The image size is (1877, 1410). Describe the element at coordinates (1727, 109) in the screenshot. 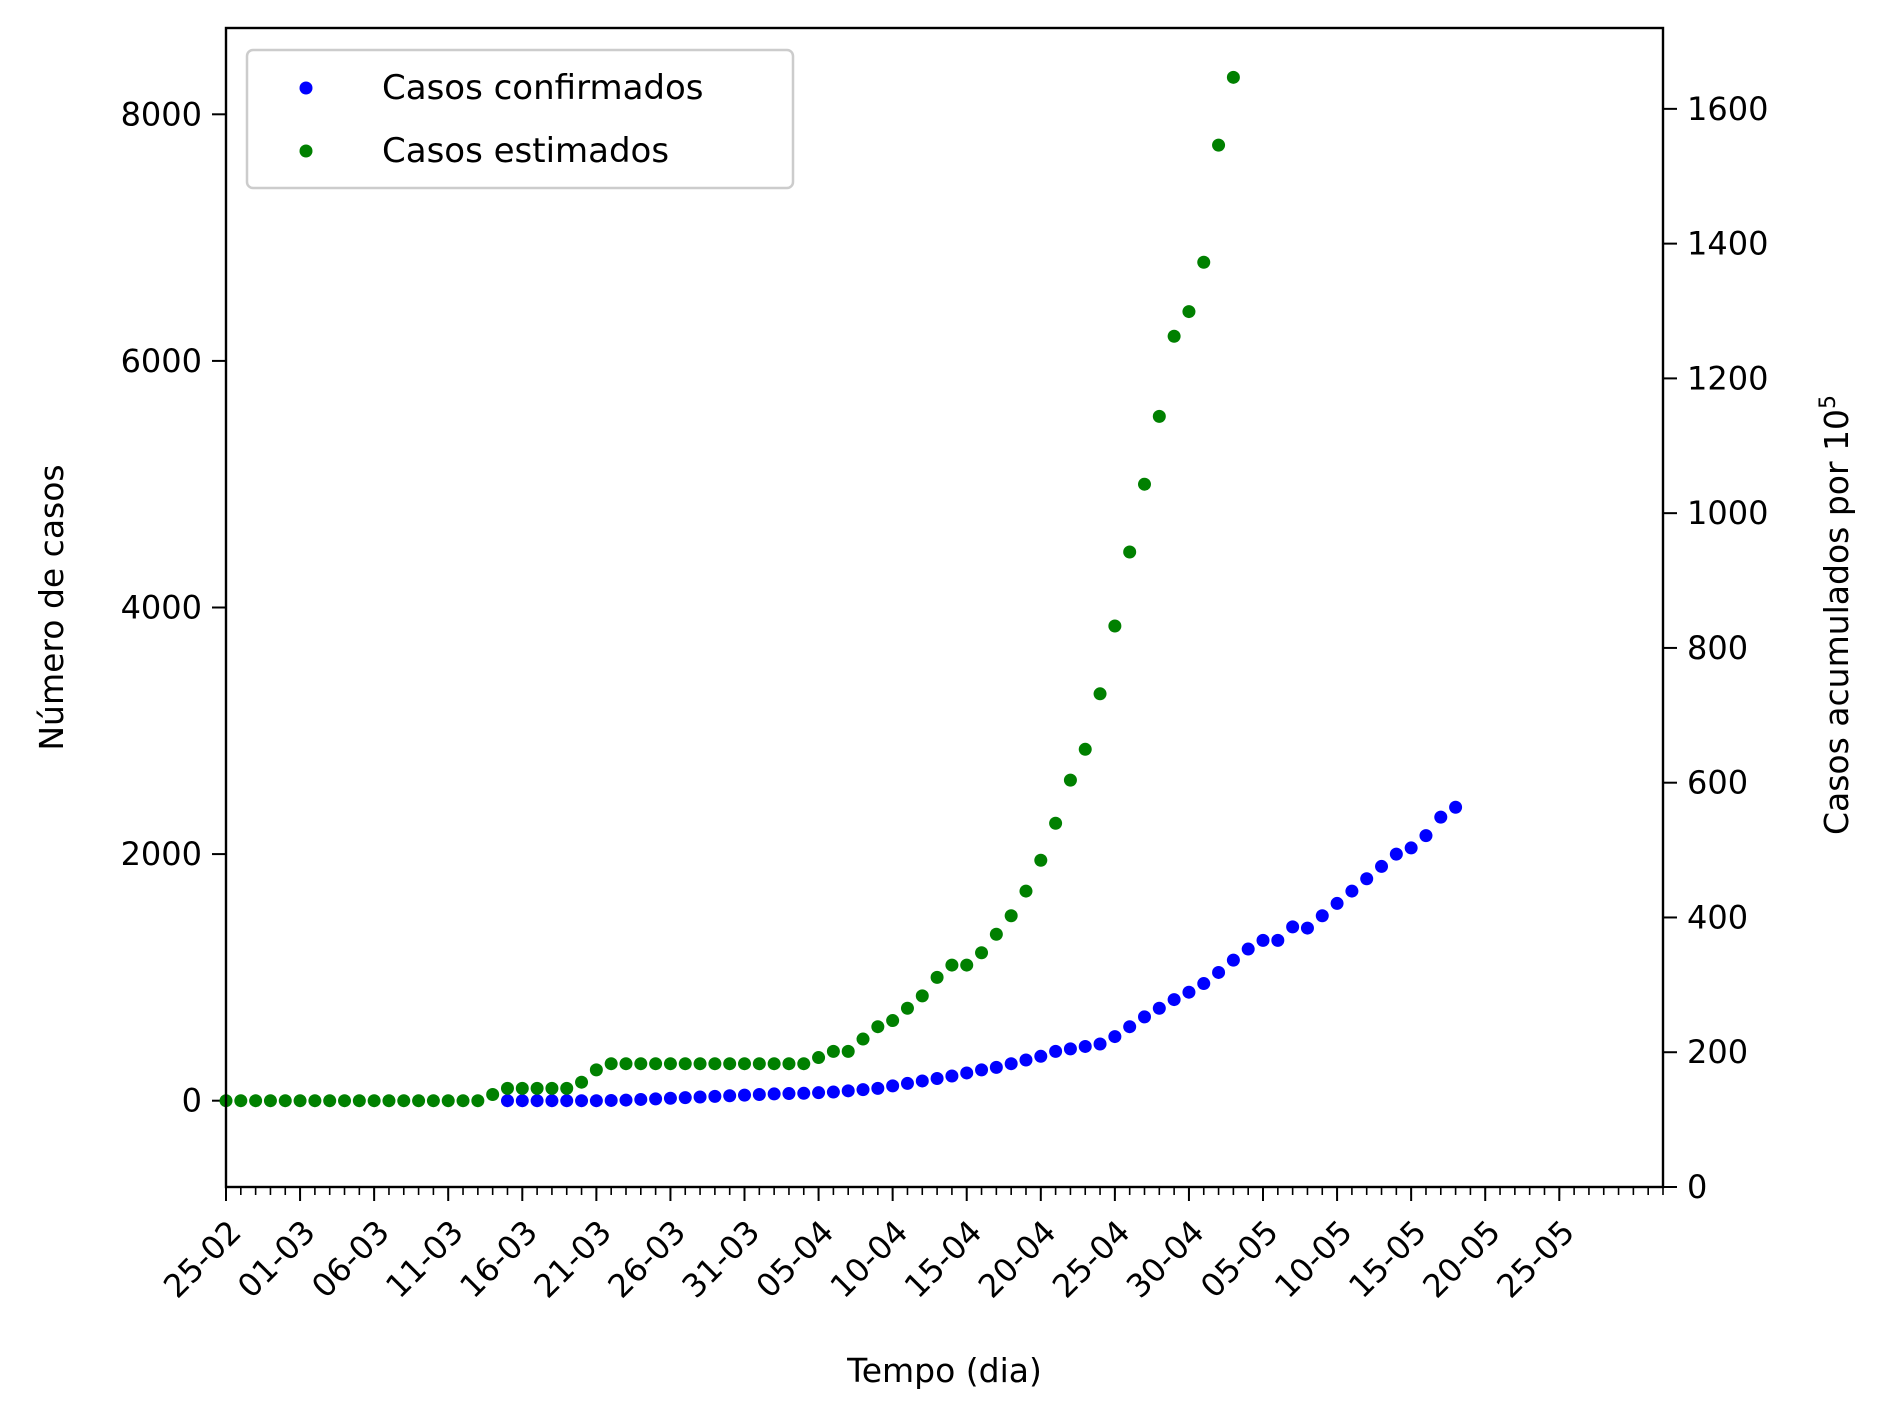

I see `y-right-tick-label: 1600` at that location.